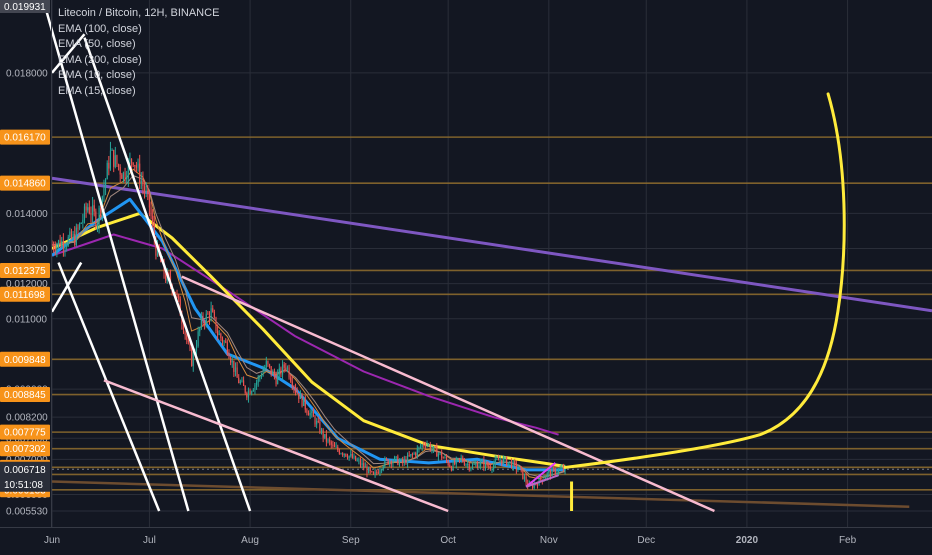 This screenshot has height=555, width=932. What do you see at coordinates (25, 7) in the screenshot?
I see `top-price-tag: 0.019931` at bounding box center [25, 7].